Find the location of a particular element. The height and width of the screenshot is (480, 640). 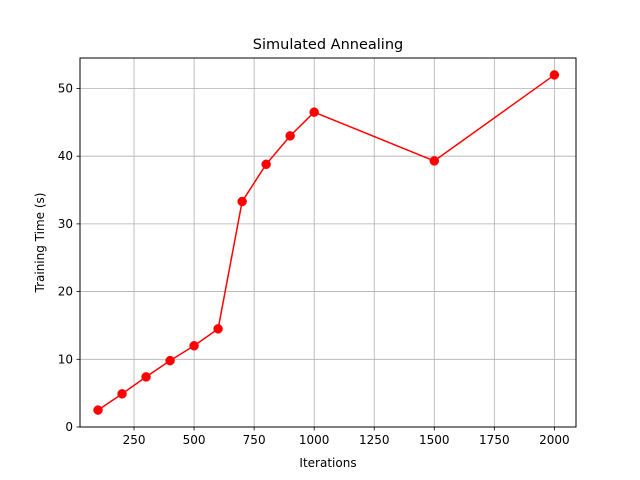

y-tick-label: 10 is located at coordinates (65, 359).